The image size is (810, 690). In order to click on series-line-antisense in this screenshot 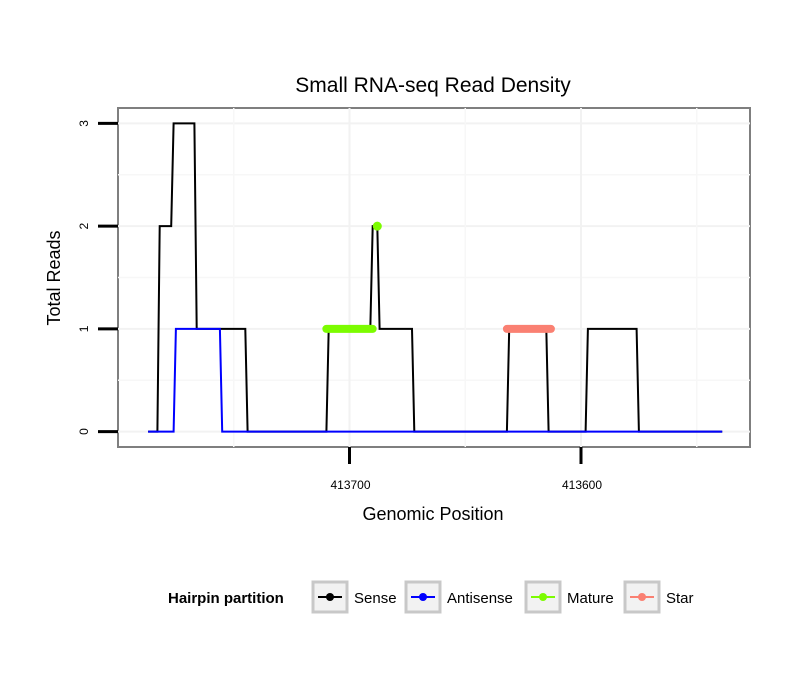, I will do `click(435, 380)`.